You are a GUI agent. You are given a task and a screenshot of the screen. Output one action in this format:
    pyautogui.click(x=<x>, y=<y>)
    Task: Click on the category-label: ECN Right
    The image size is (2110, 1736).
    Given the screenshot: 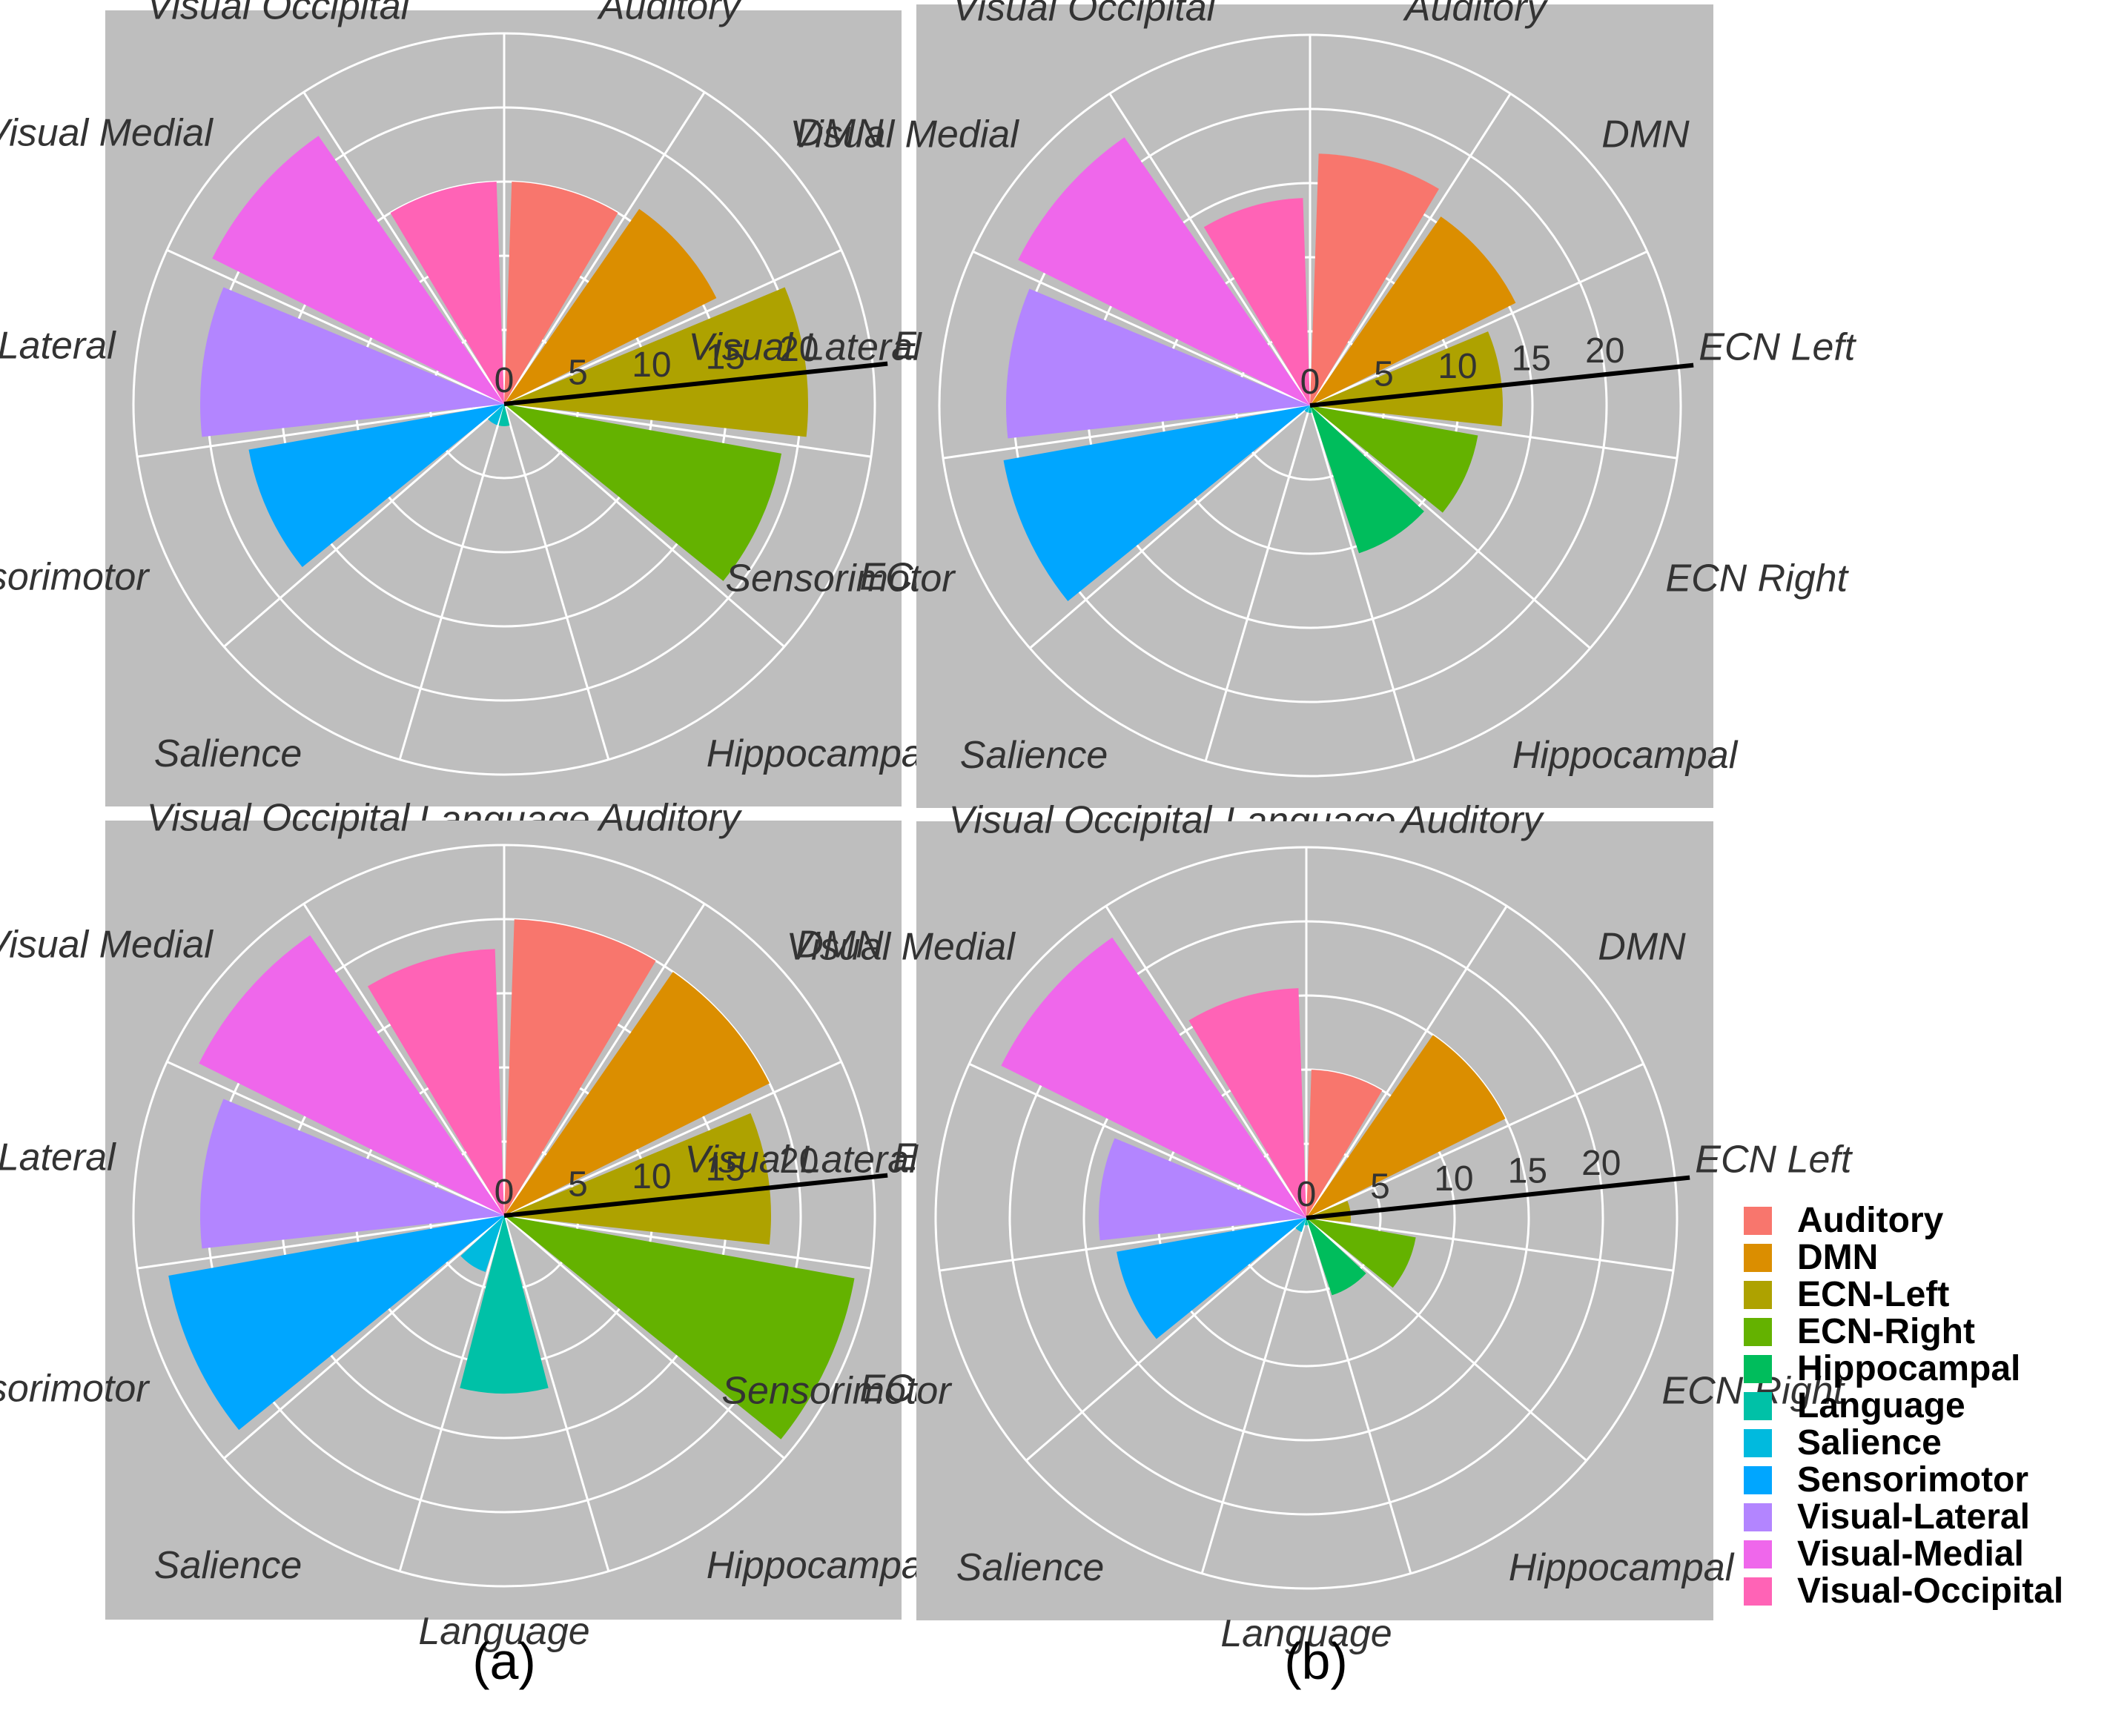 What is the action you would take?
    pyautogui.click(x=1757, y=579)
    